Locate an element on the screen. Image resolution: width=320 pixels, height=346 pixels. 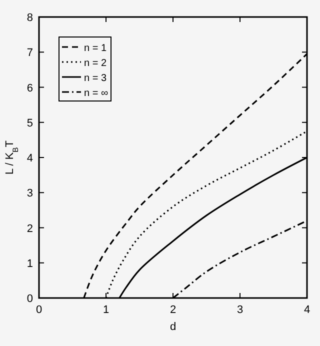
y-tick-label: 1 is located at coordinates (29, 264).